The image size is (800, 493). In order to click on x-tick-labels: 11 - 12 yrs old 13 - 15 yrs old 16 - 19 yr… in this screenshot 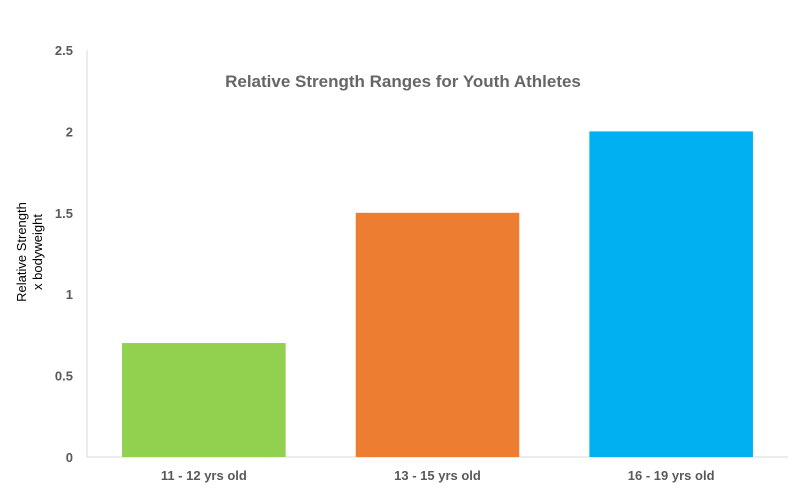, I will do `click(438, 475)`.